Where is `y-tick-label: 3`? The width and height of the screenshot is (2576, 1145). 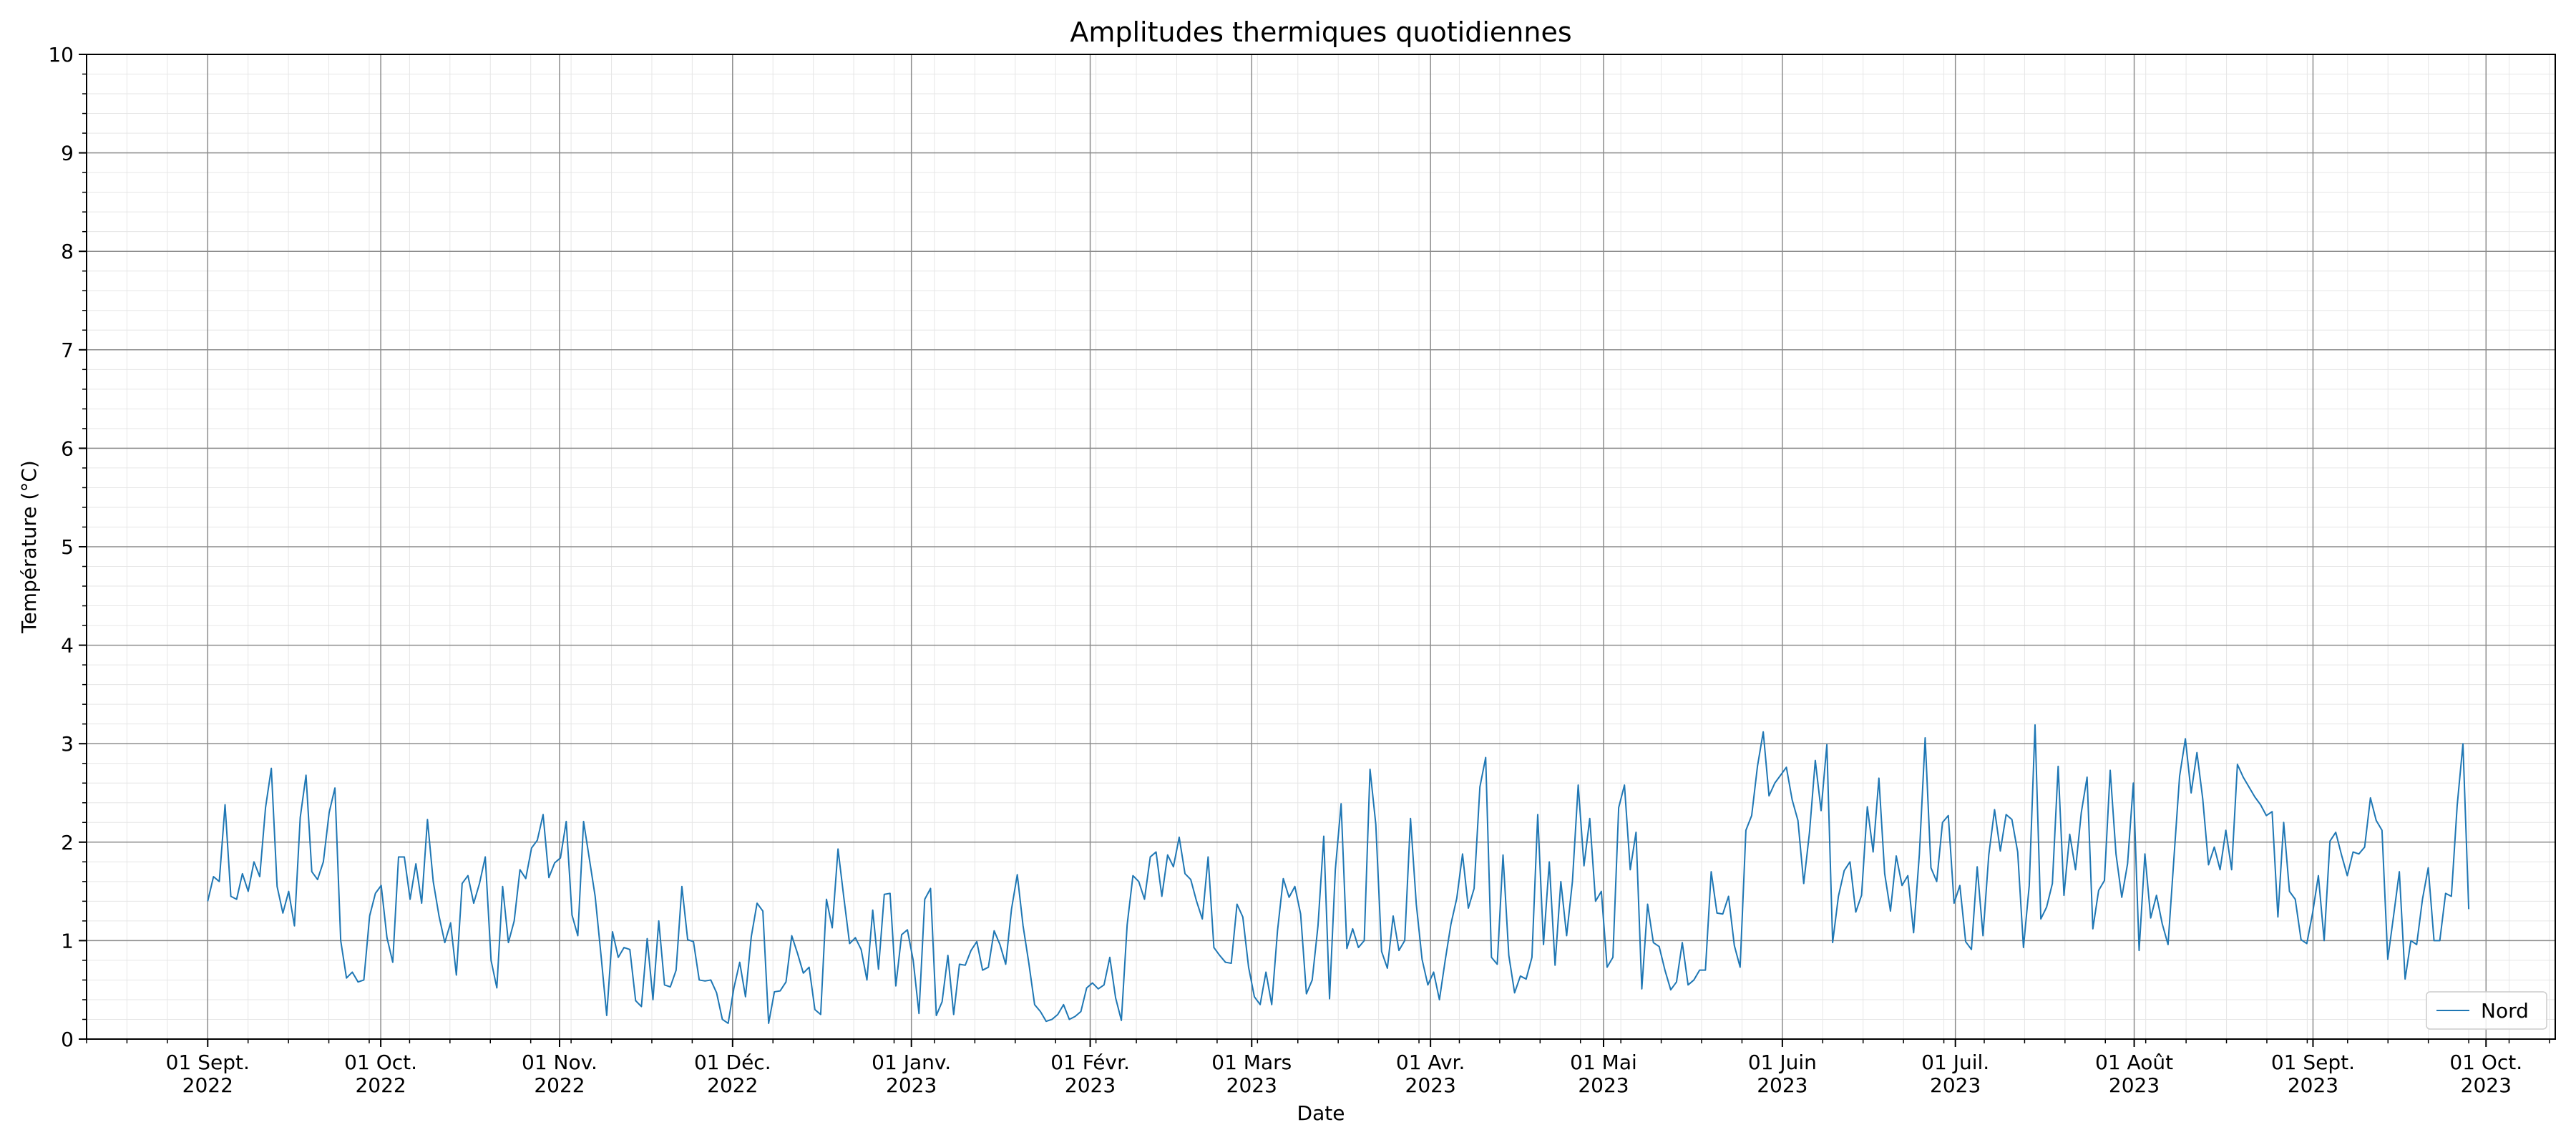 y-tick-label: 3 is located at coordinates (67, 744).